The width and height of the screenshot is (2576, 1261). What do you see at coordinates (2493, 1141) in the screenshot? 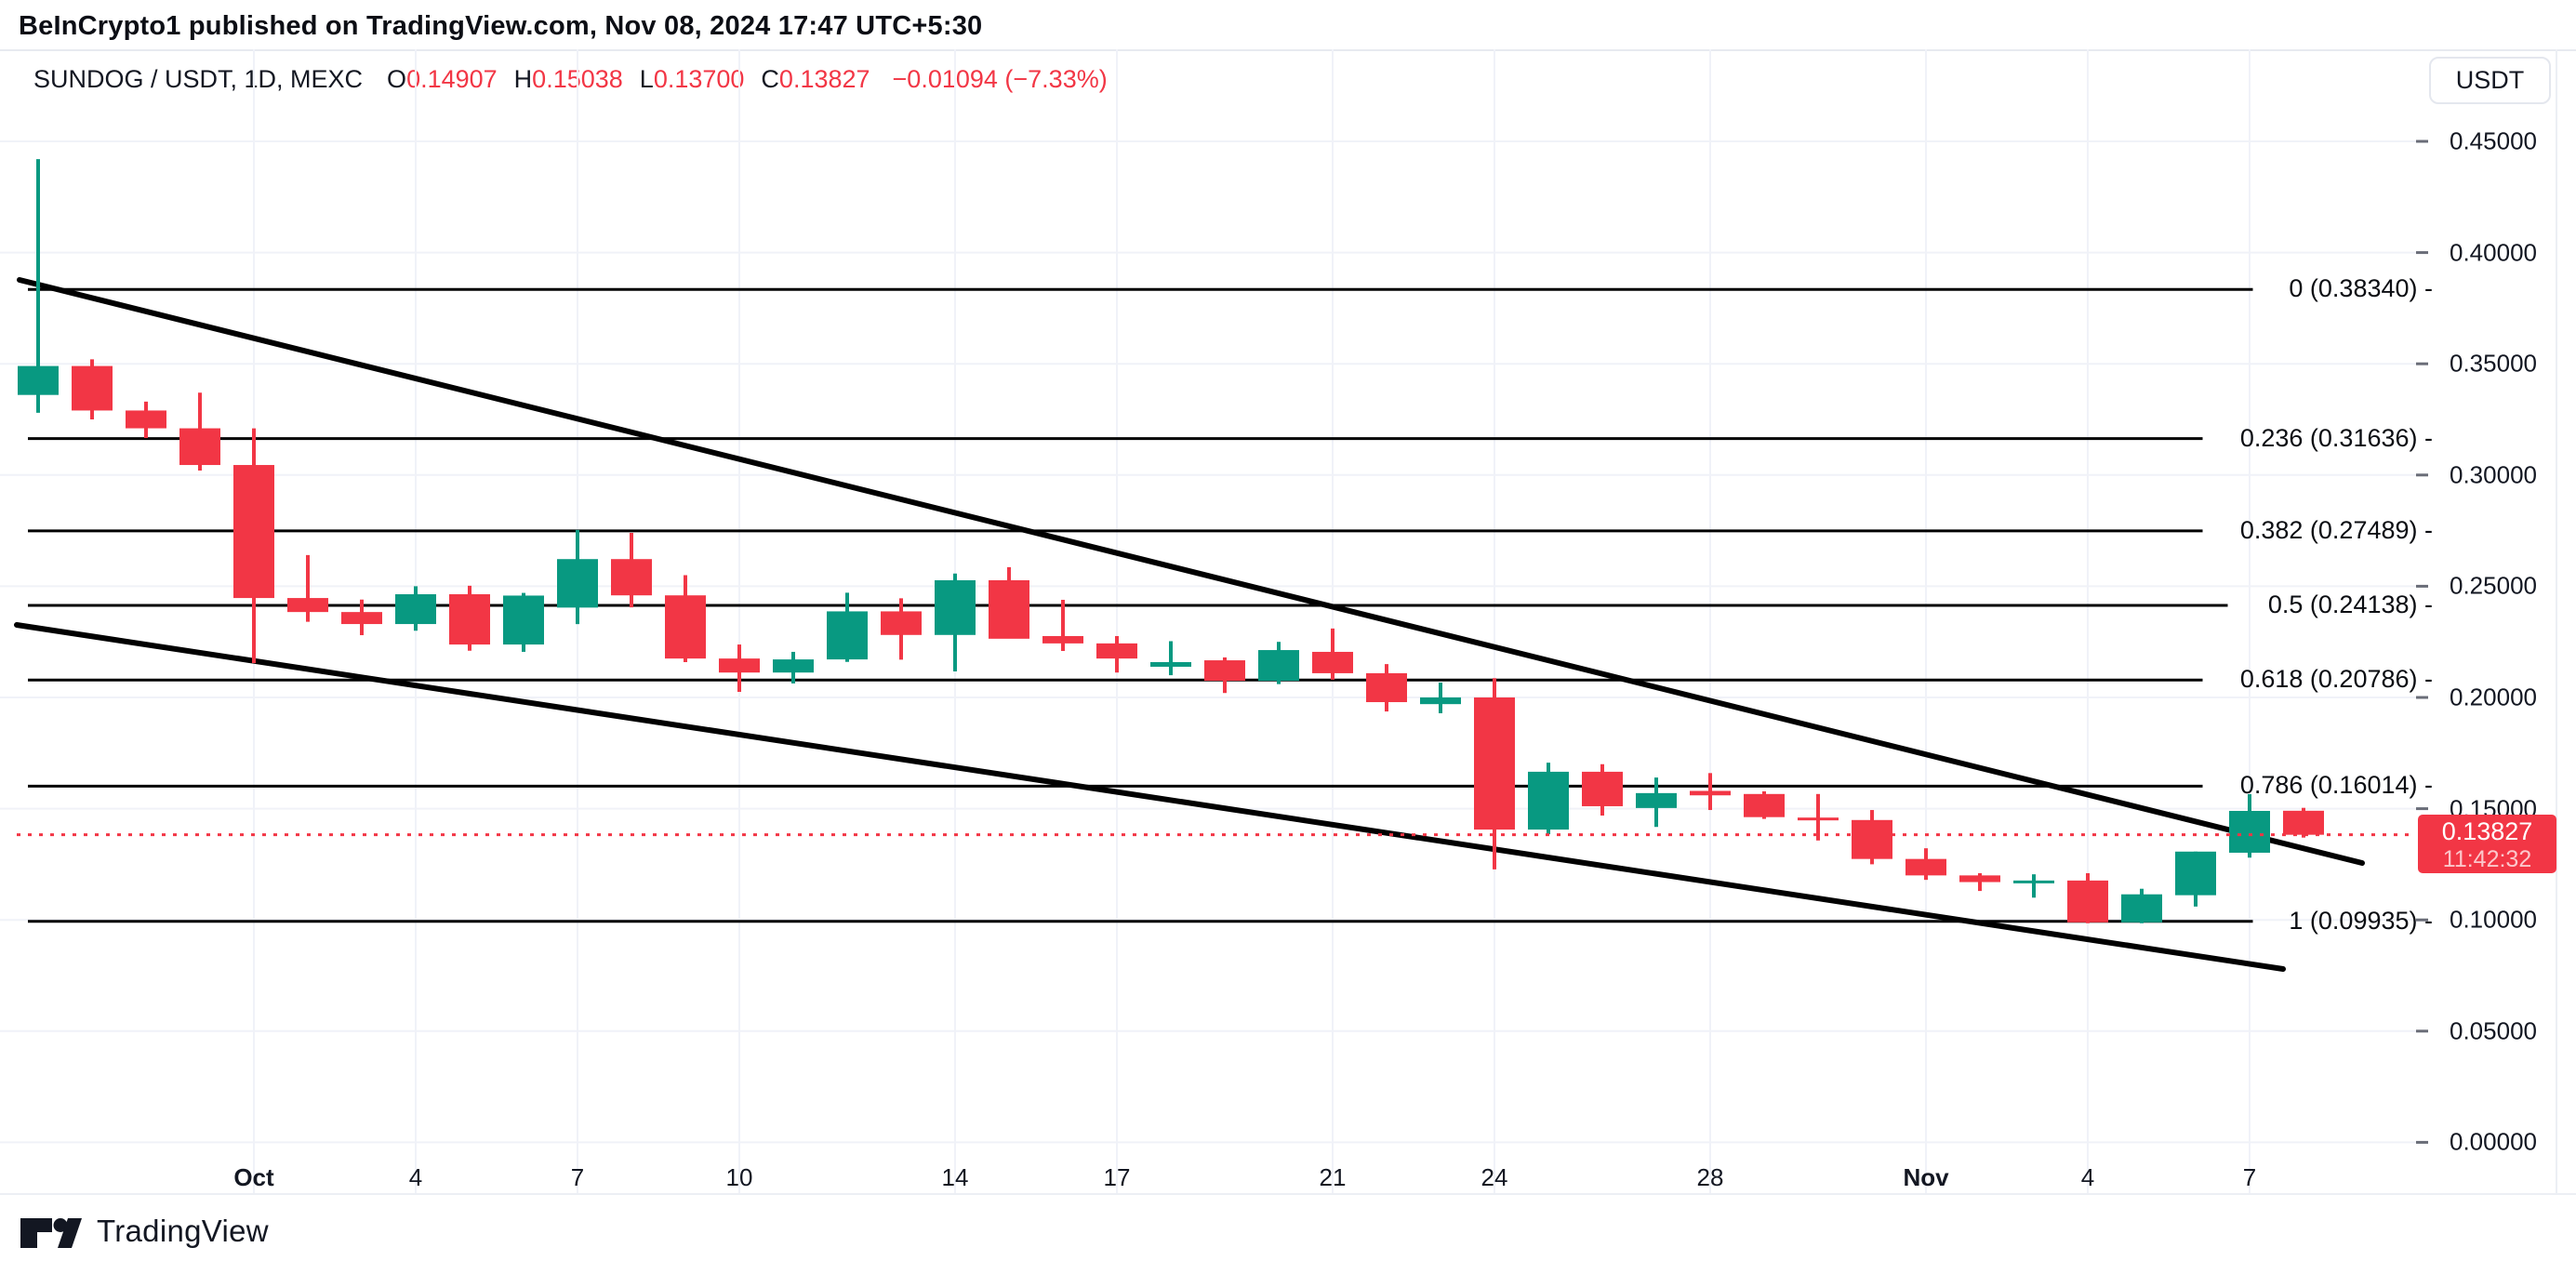
I see `price-axis-label: 0.00000` at bounding box center [2493, 1141].